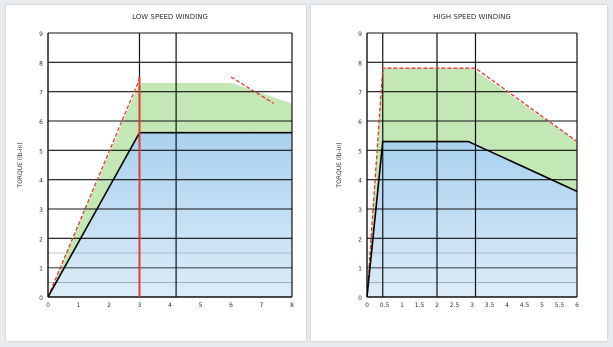 The image size is (613, 347). I want to click on x-tick-label: 7, so click(262, 305).